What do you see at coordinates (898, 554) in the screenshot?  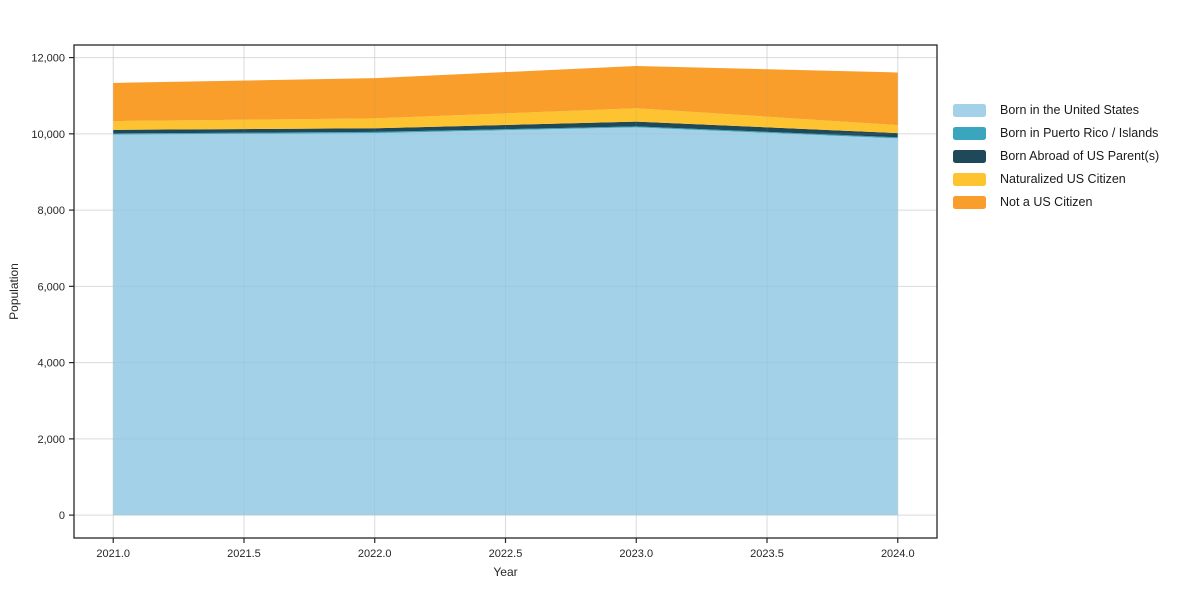 I see `xtick-label-2024: 2024.0` at bounding box center [898, 554].